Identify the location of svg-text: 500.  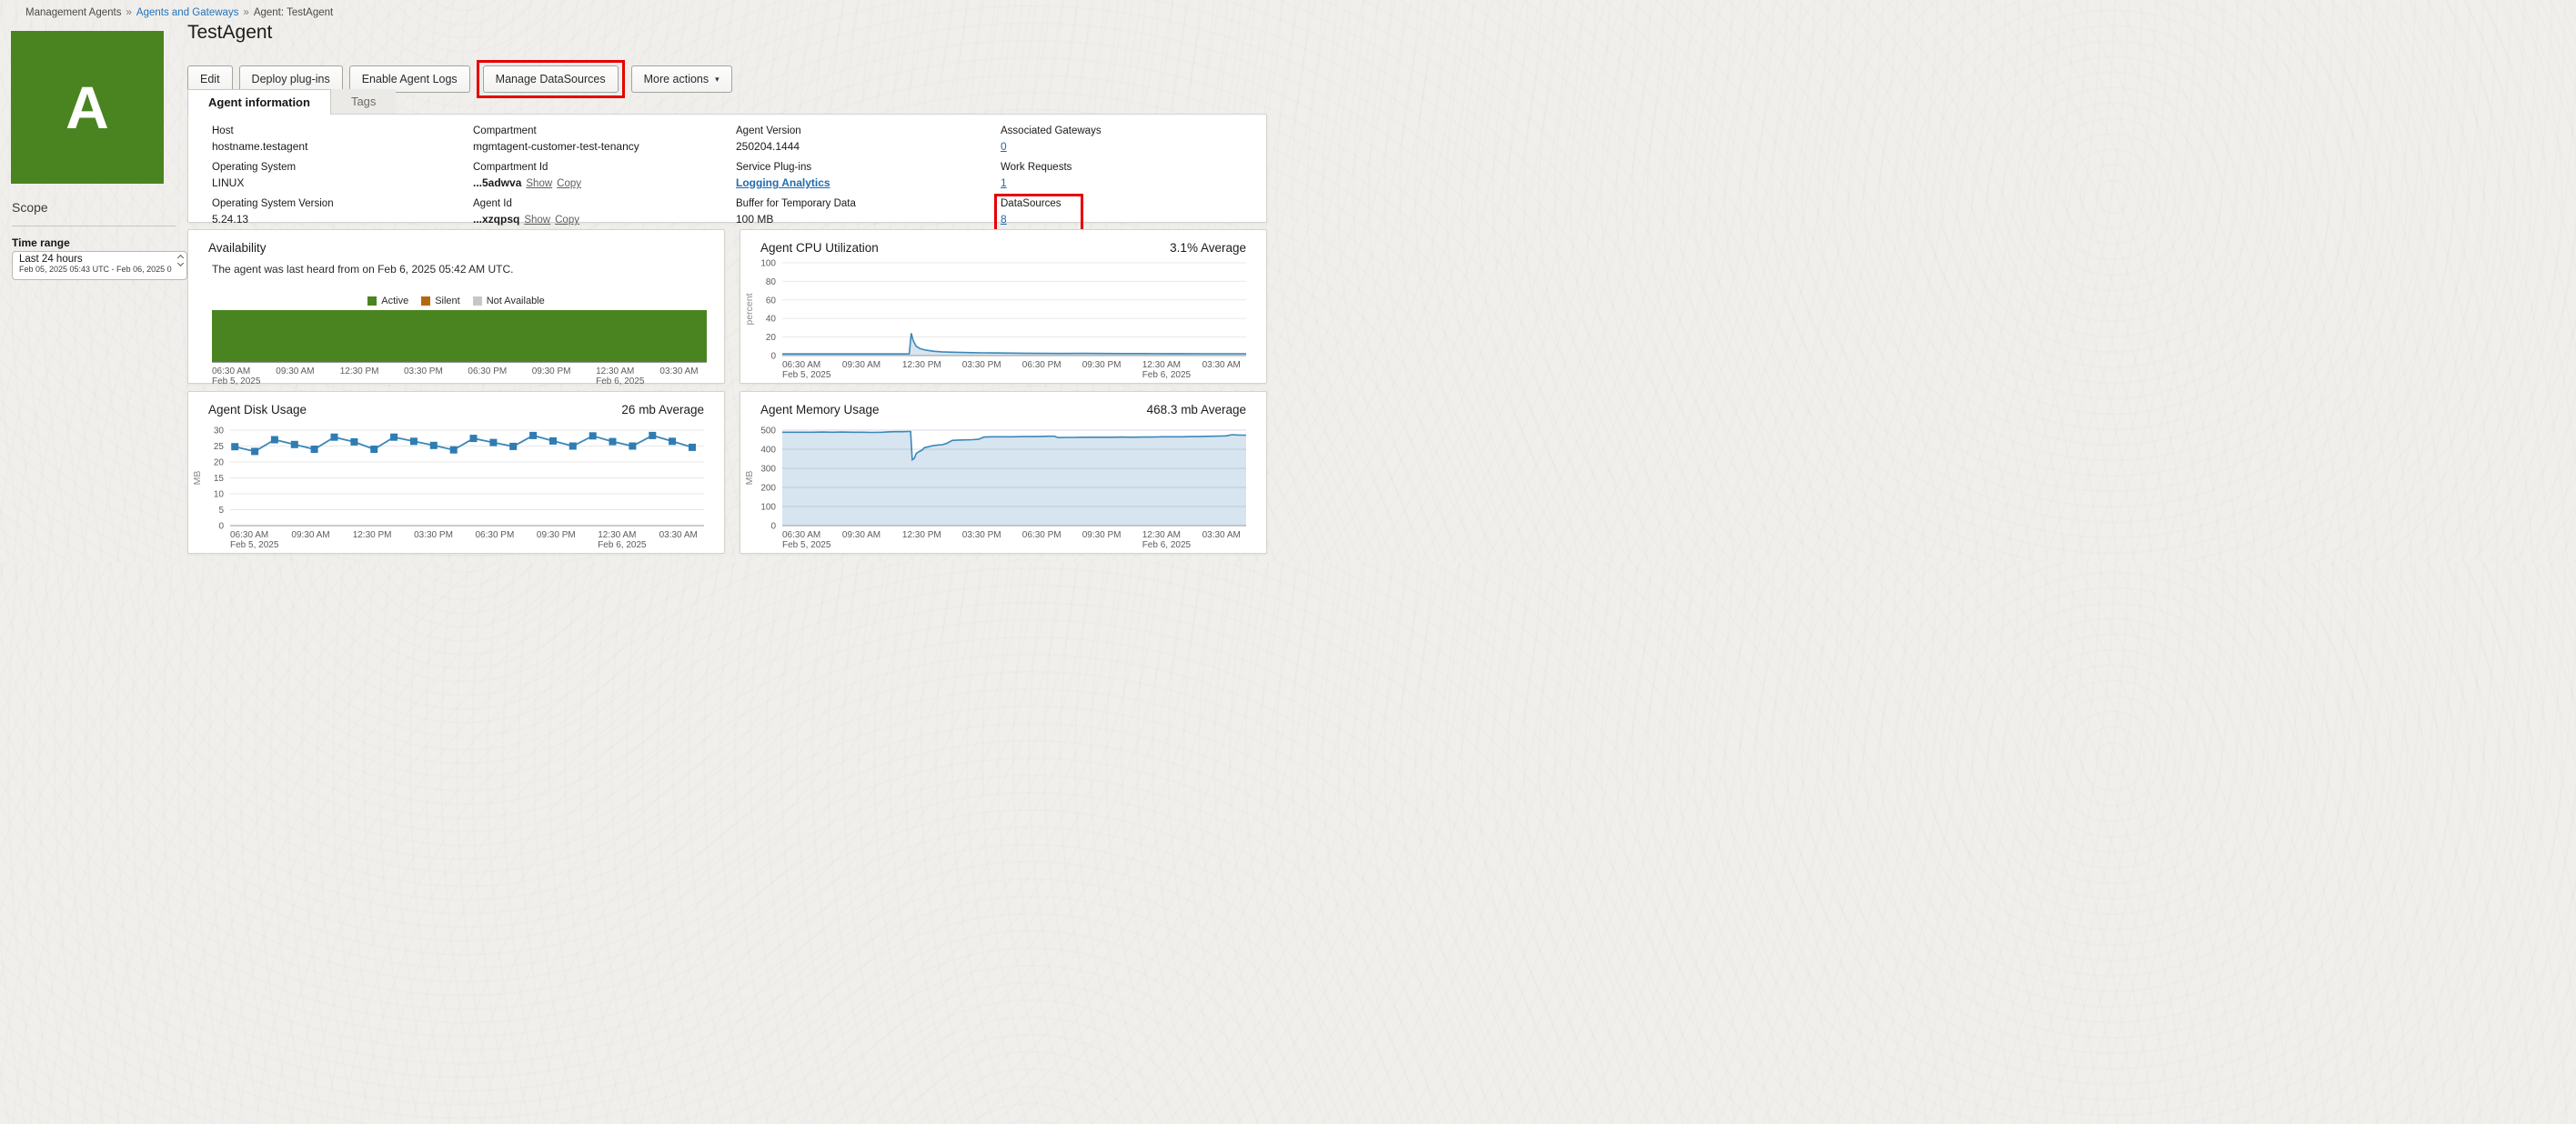
(768, 432).